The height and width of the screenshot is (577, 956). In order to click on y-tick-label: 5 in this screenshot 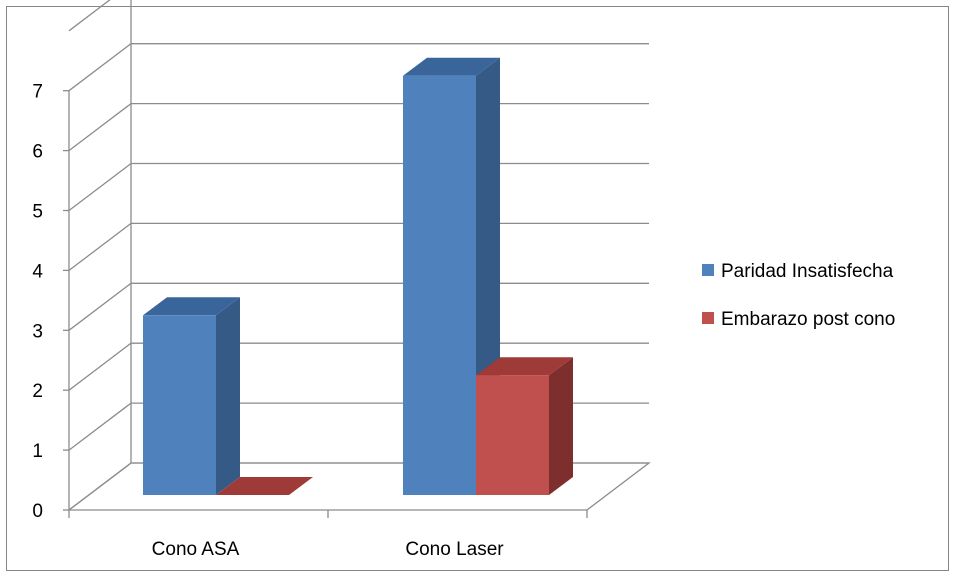, I will do `click(37, 212)`.